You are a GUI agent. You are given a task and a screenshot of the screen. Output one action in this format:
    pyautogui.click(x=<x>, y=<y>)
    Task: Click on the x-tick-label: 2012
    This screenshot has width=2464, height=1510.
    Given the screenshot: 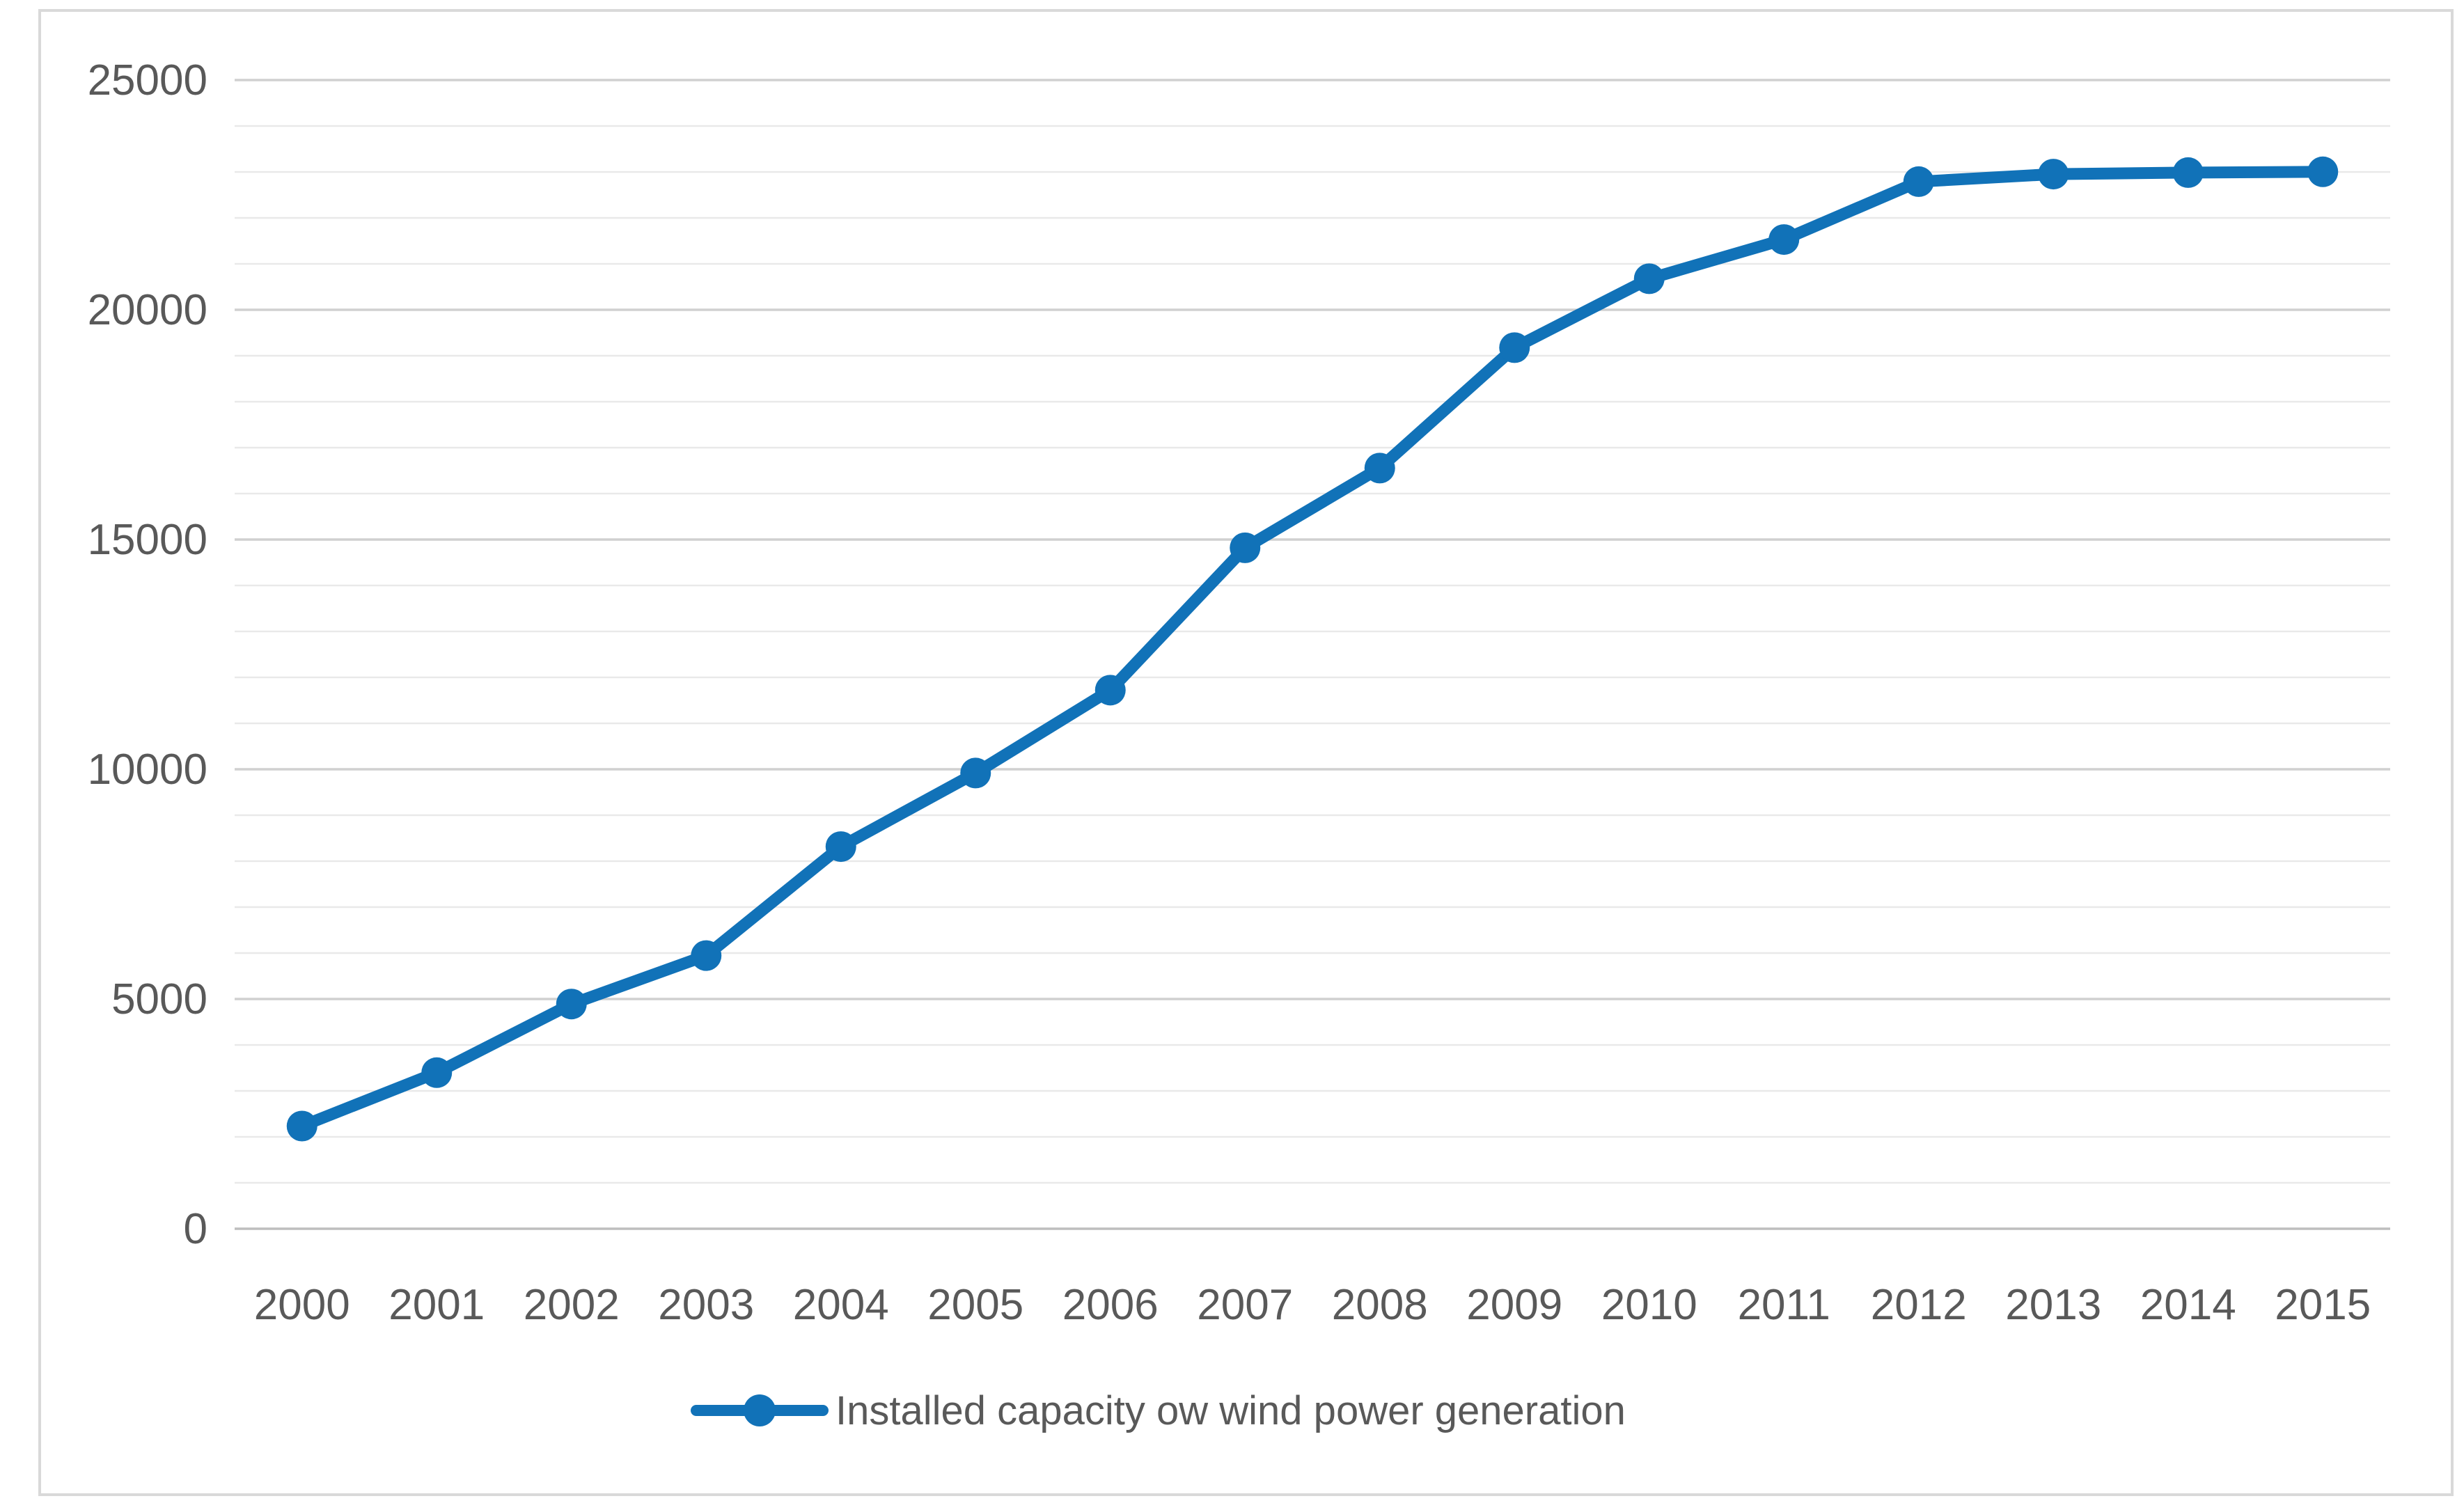 What is the action you would take?
    pyautogui.click(x=1919, y=1305)
    